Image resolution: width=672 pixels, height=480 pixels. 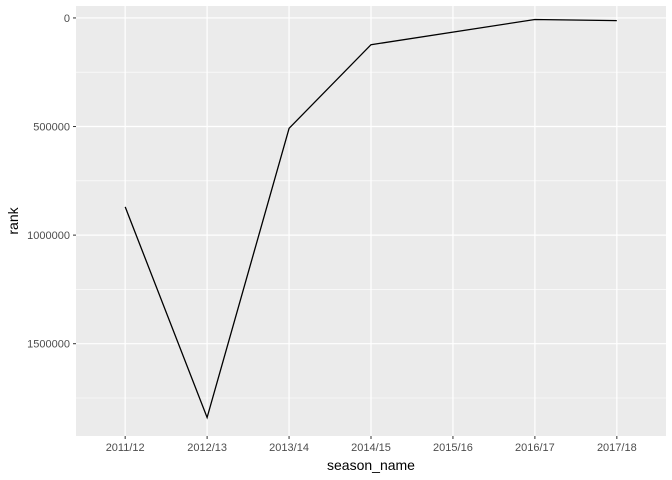 I want to click on y-axis-title: rank, so click(x=13, y=220).